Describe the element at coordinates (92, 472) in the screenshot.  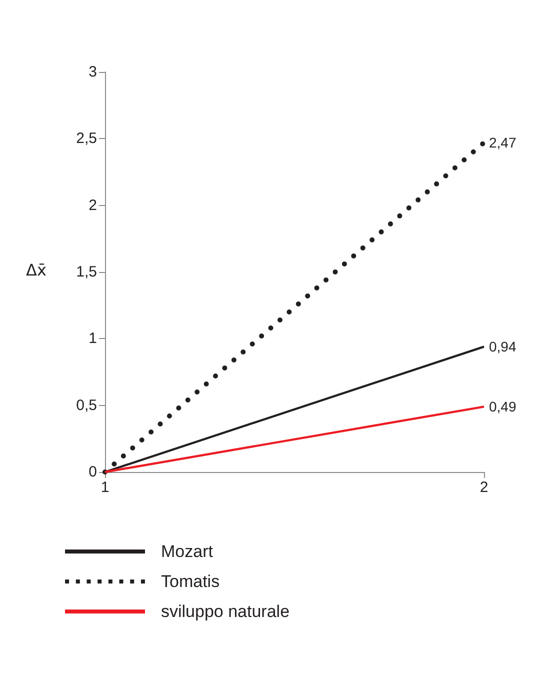
I see `y-tick-label: 0` at that location.